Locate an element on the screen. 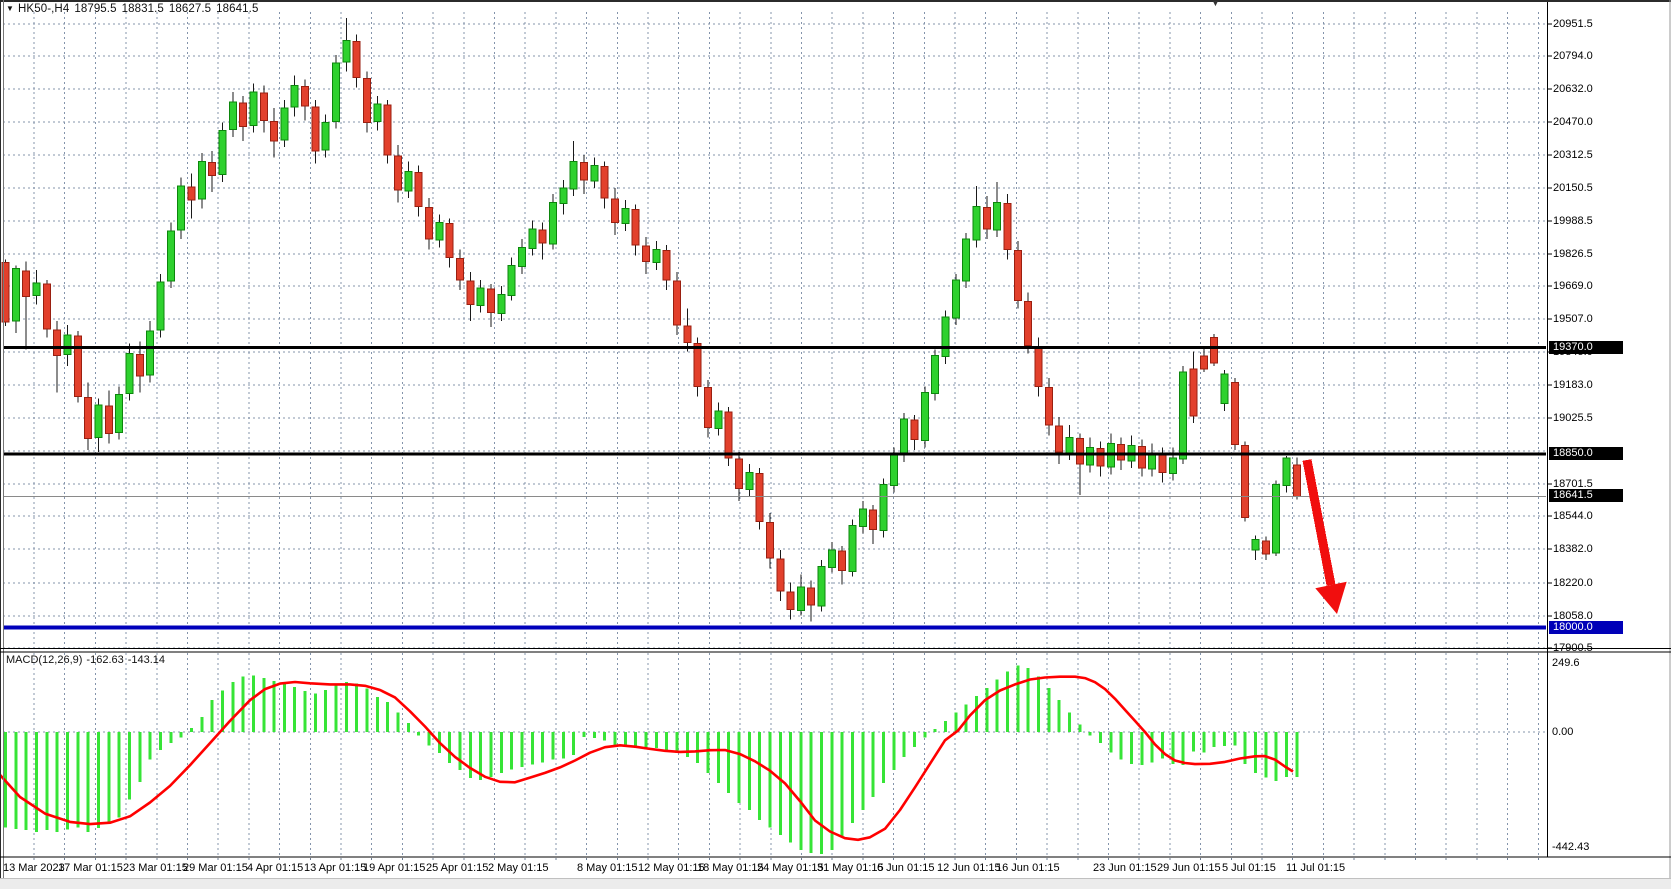  trend-arrow-head is located at coordinates (1331, 597).